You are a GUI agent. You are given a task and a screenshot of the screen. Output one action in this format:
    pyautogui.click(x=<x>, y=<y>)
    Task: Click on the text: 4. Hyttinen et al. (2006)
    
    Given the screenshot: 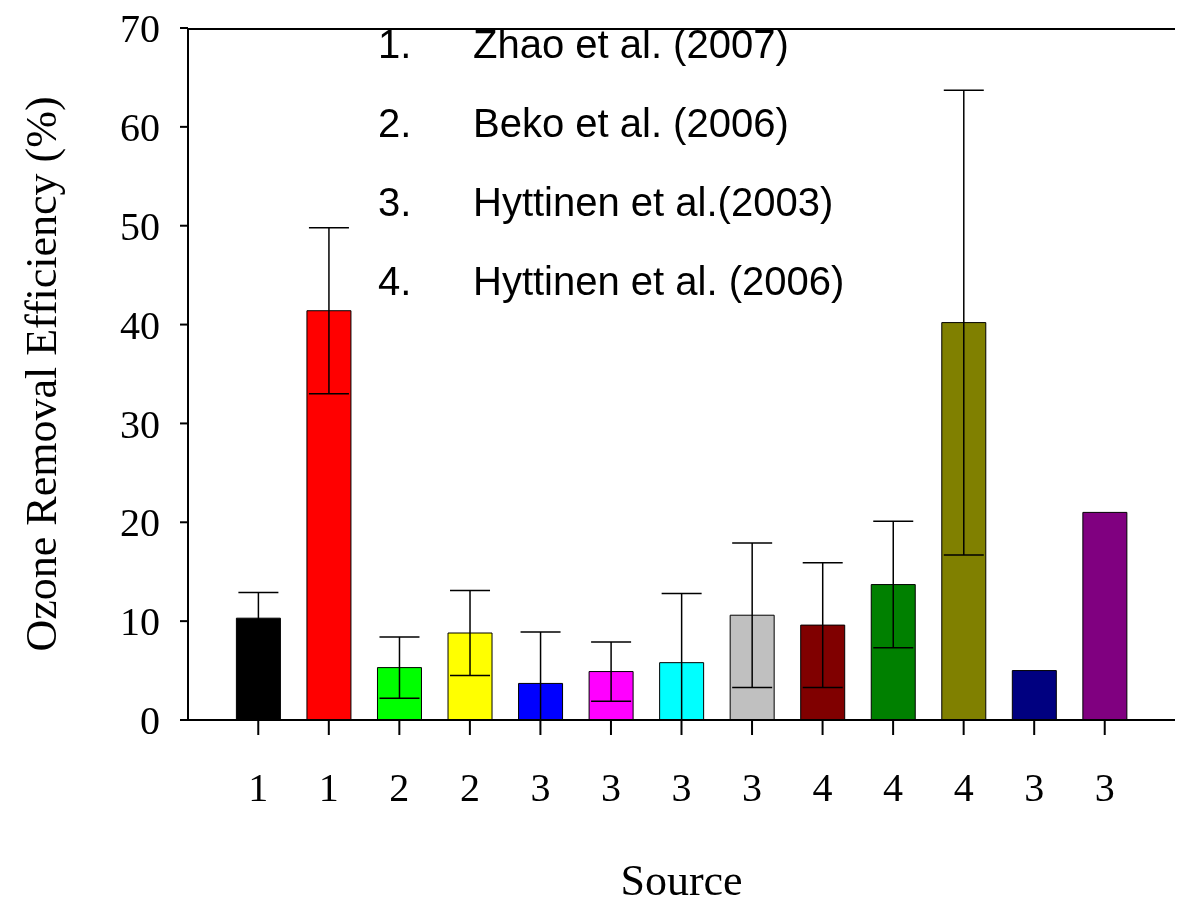 What is the action you would take?
    pyautogui.click(x=611, y=281)
    